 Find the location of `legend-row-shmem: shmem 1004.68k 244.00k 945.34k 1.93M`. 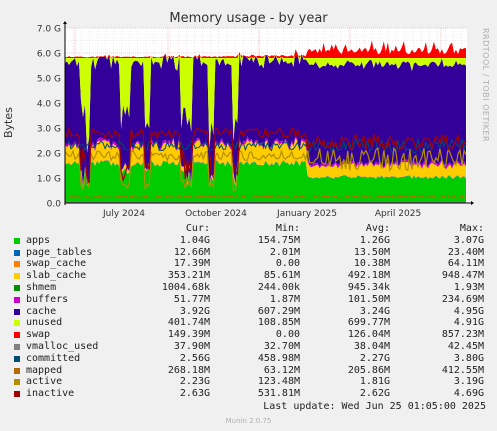

legend-row-shmem: shmem 1004.68k 244.00k 945.34k 1.93M is located at coordinates (252, 288).